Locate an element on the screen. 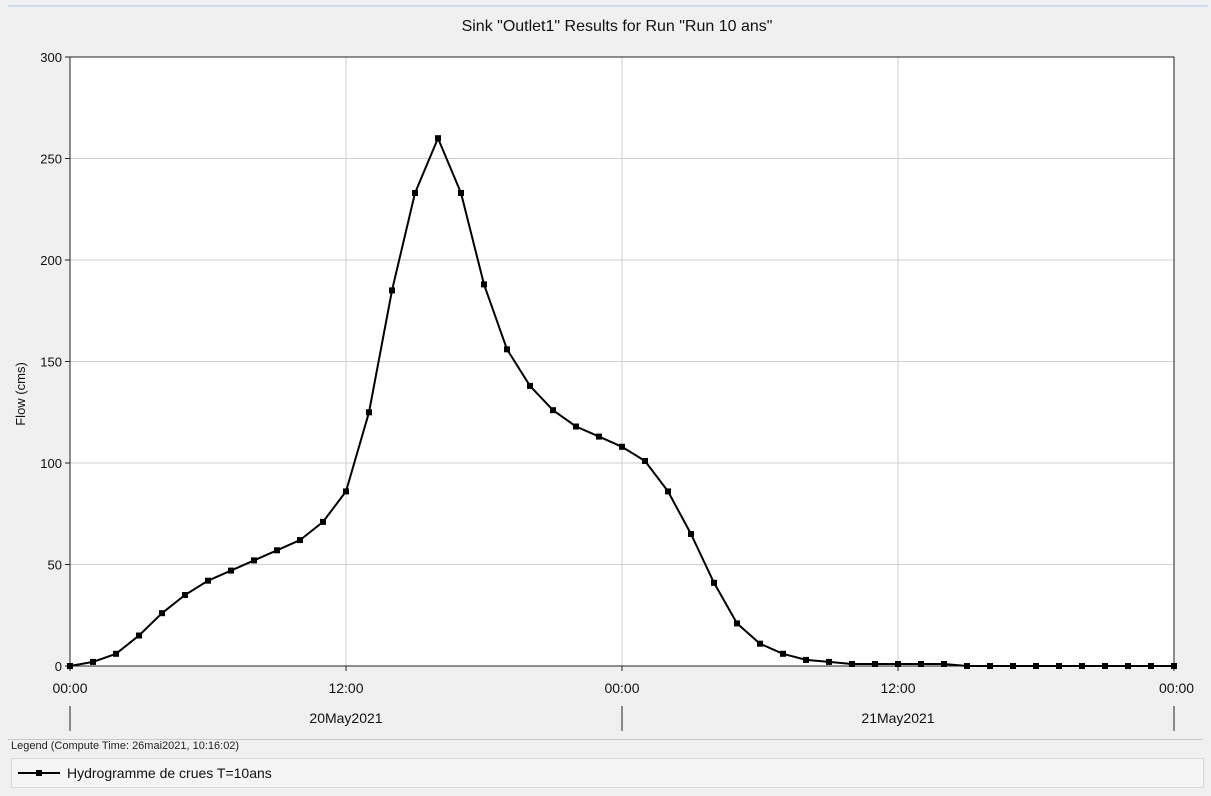  y-axis: 0 50 100 150 200 250 300 is located at coordinates (55, 362).